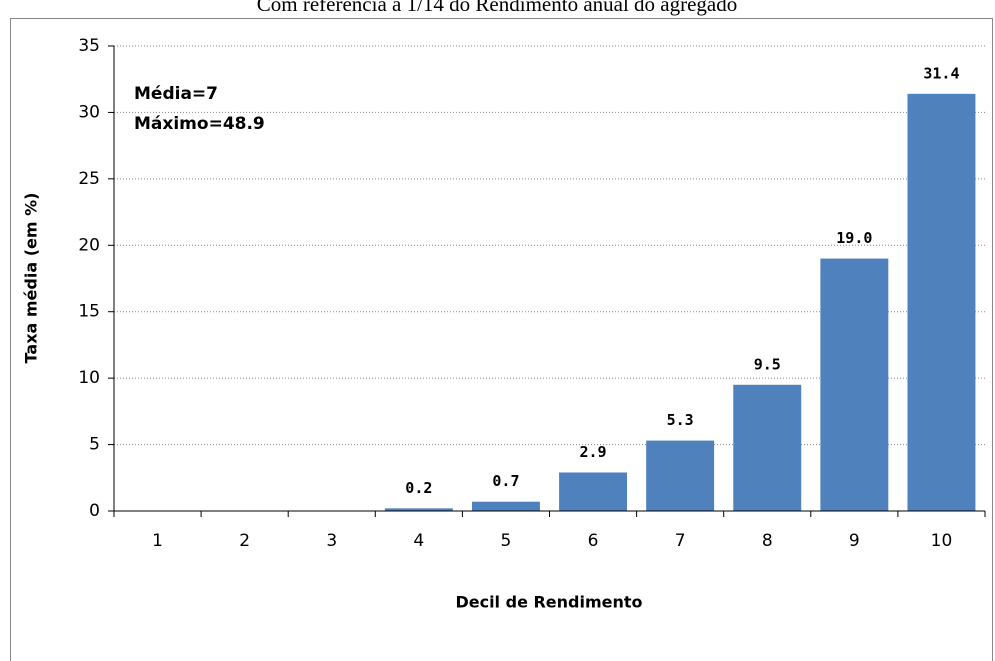 The height and width of the screenshot is (661, 995). I want to click on x-tick-label: 8, so click(767, 541).